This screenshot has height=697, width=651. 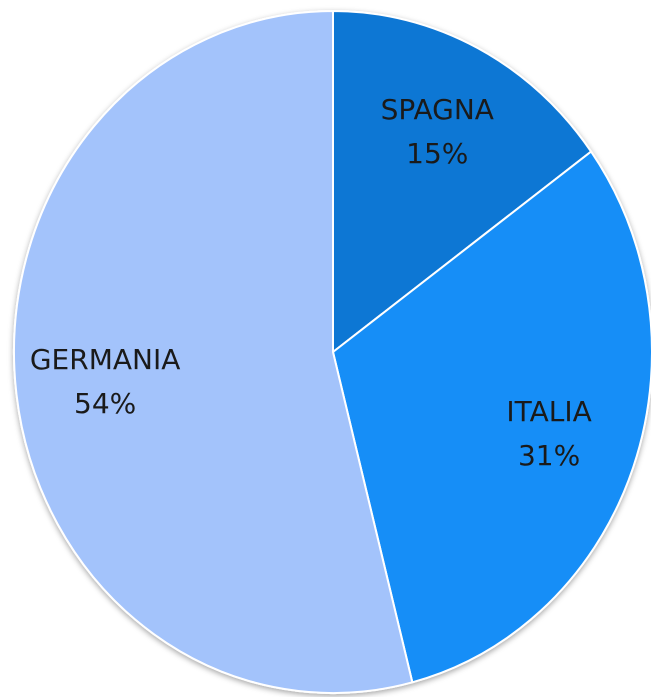 What do you see at coordinates (549, 455) in the screenshot?
I see `slice-value-label: 31%` at bounding box center [549, 455].